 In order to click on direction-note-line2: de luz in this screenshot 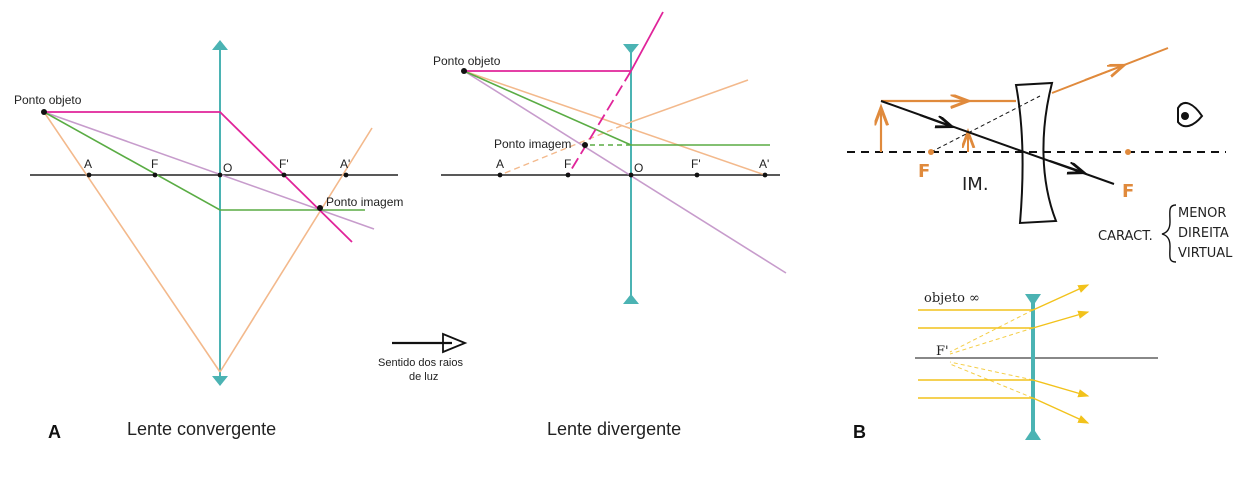, I will do `click(423, 377)`.